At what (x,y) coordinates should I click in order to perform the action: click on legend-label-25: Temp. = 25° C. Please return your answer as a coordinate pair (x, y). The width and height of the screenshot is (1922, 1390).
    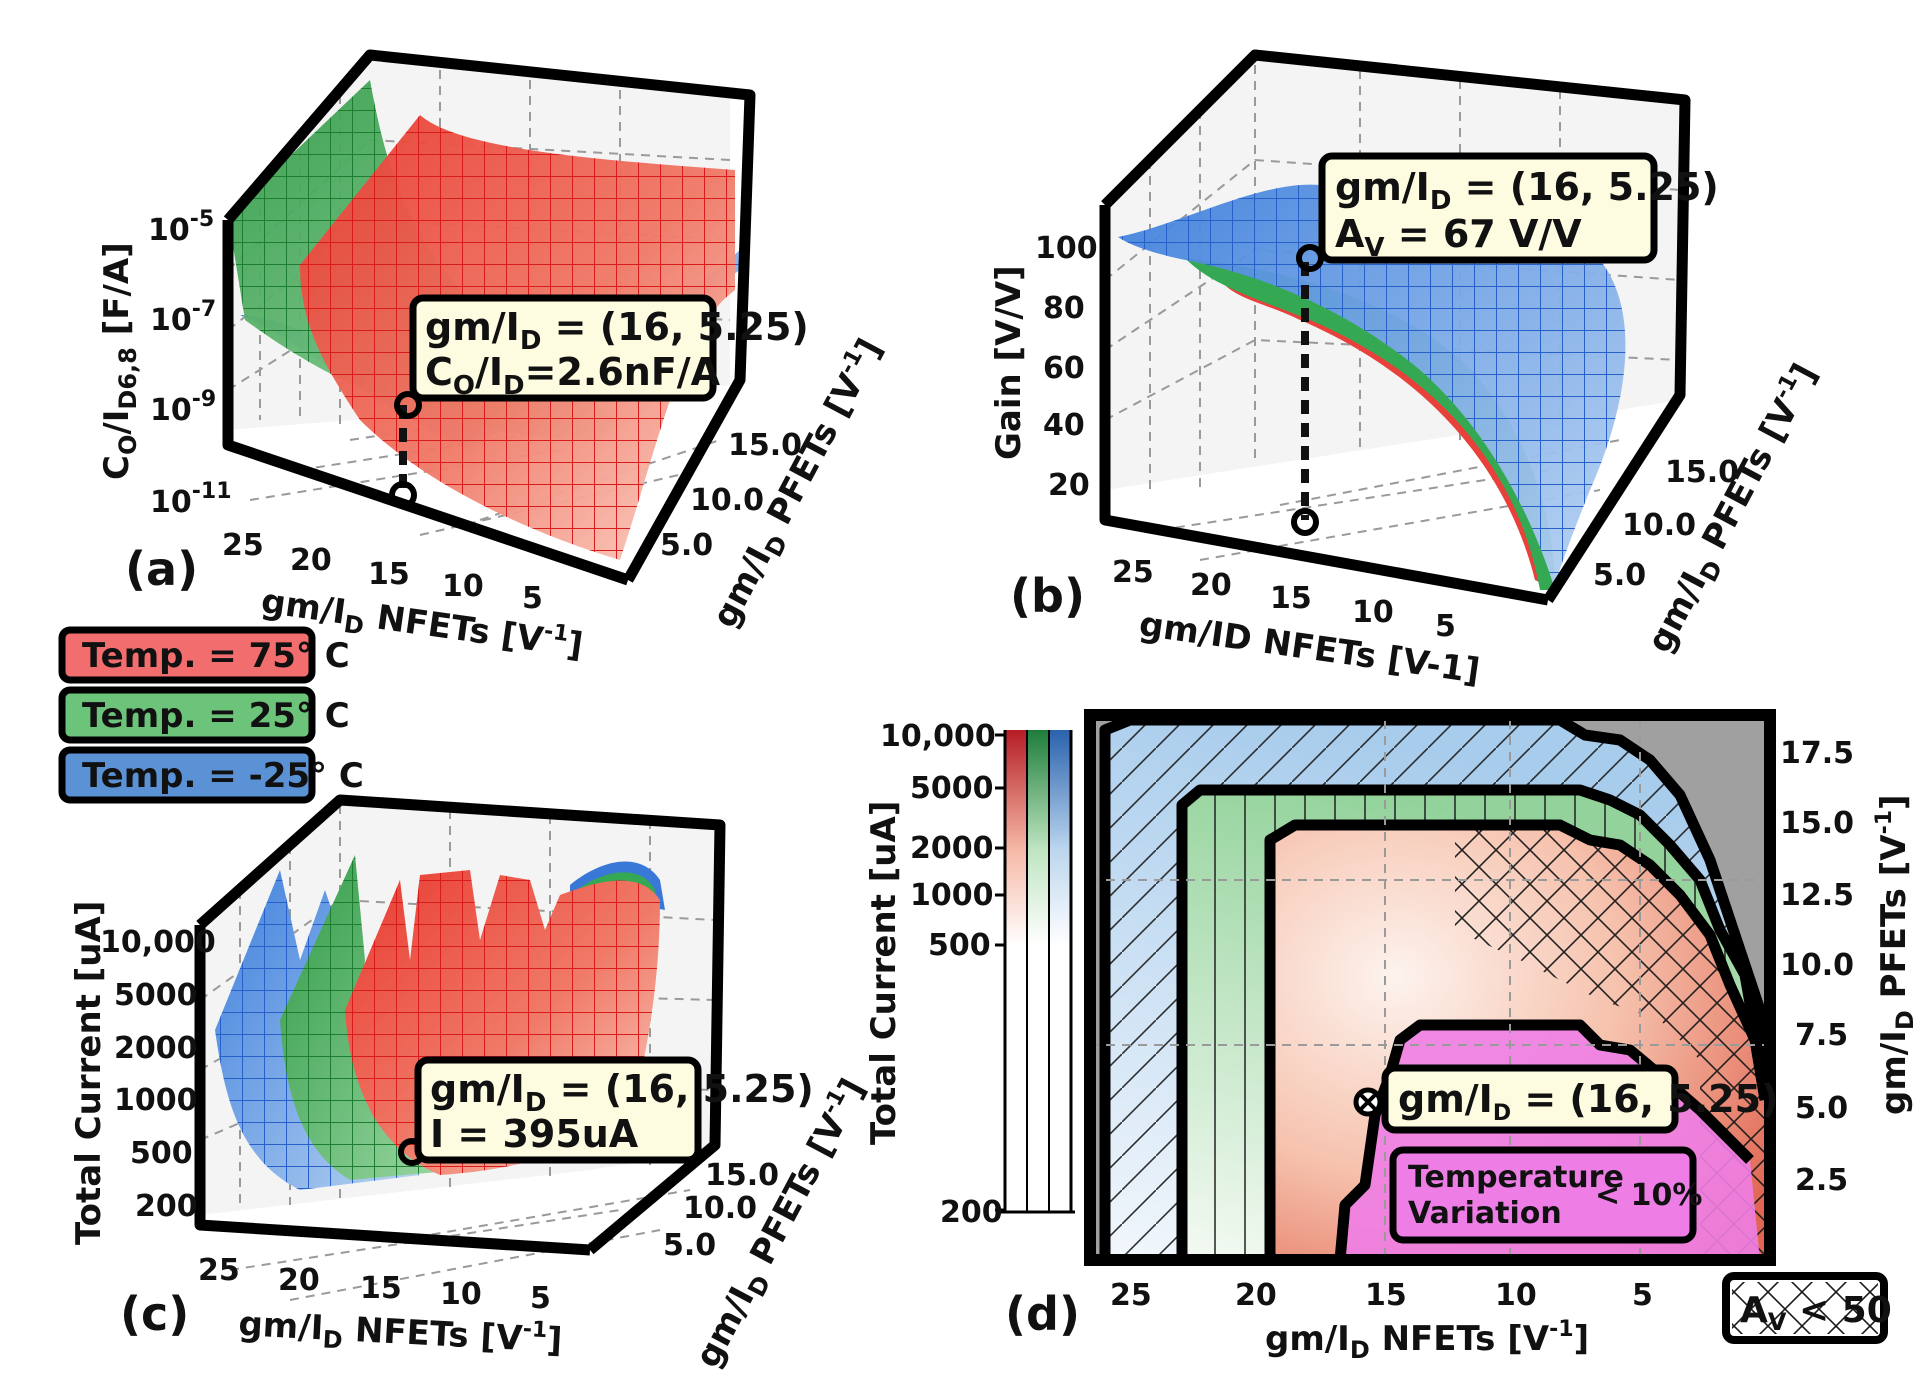
    Looking at the image, I should click on (216, 716).